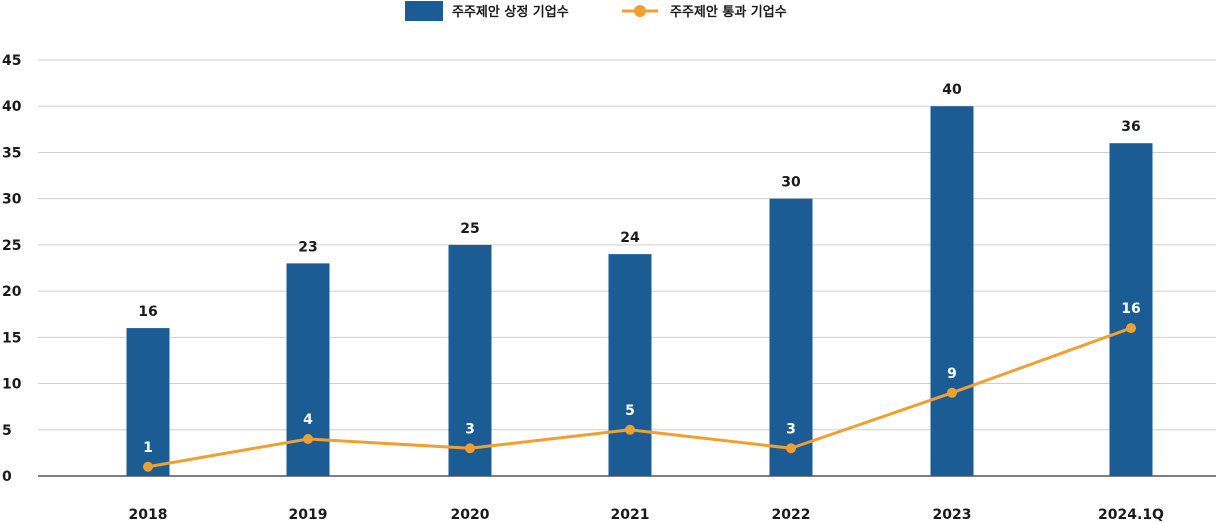 This screenshot has height=523, width=1216. I want to click on bar-value-label: 23, so click(307, 247).